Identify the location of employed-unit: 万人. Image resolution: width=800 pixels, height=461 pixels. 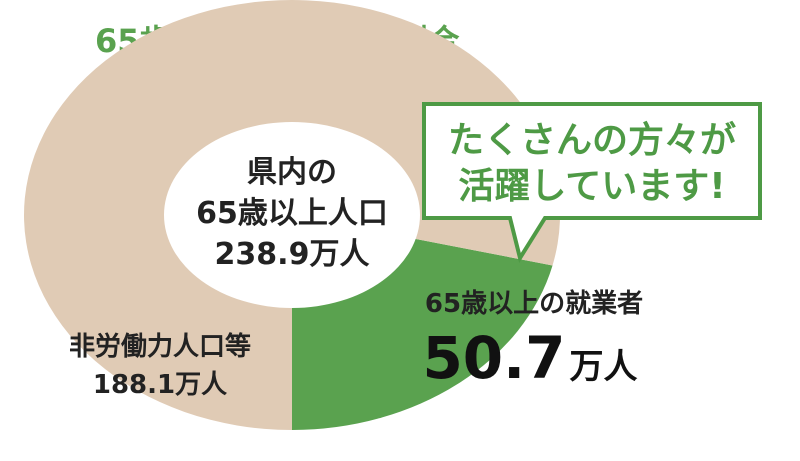
(604, 367).